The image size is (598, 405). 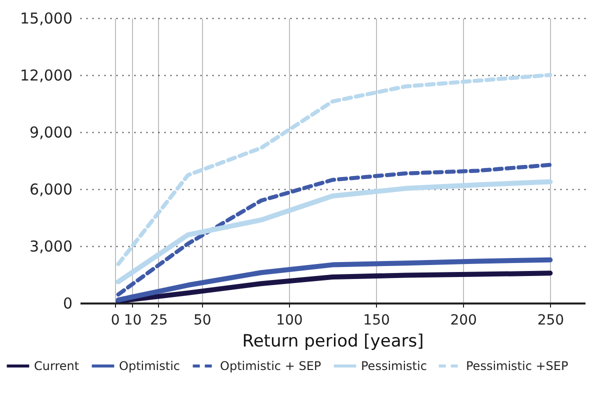 What do you see at coordinates (46, 19) in the screenshot?
I see `y-tick-label: 15,000` at bounding box center [46, 19].